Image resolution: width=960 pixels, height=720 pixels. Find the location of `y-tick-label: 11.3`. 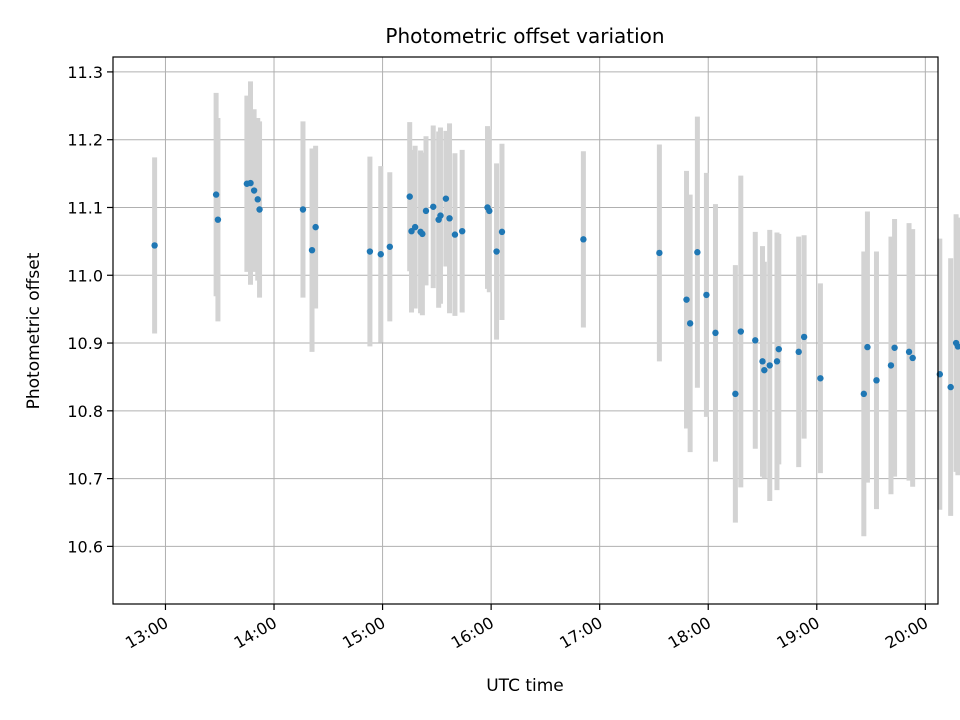

y-tick-label: 11.3 is located at coordinates (85, 72).